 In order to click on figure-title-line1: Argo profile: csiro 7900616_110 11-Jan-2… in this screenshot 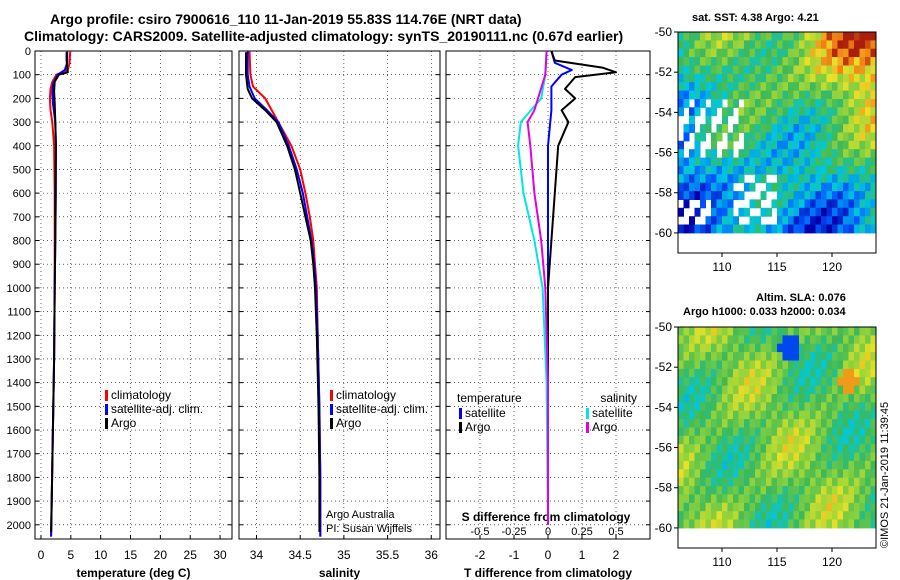, I will do `click(286, 19)`.